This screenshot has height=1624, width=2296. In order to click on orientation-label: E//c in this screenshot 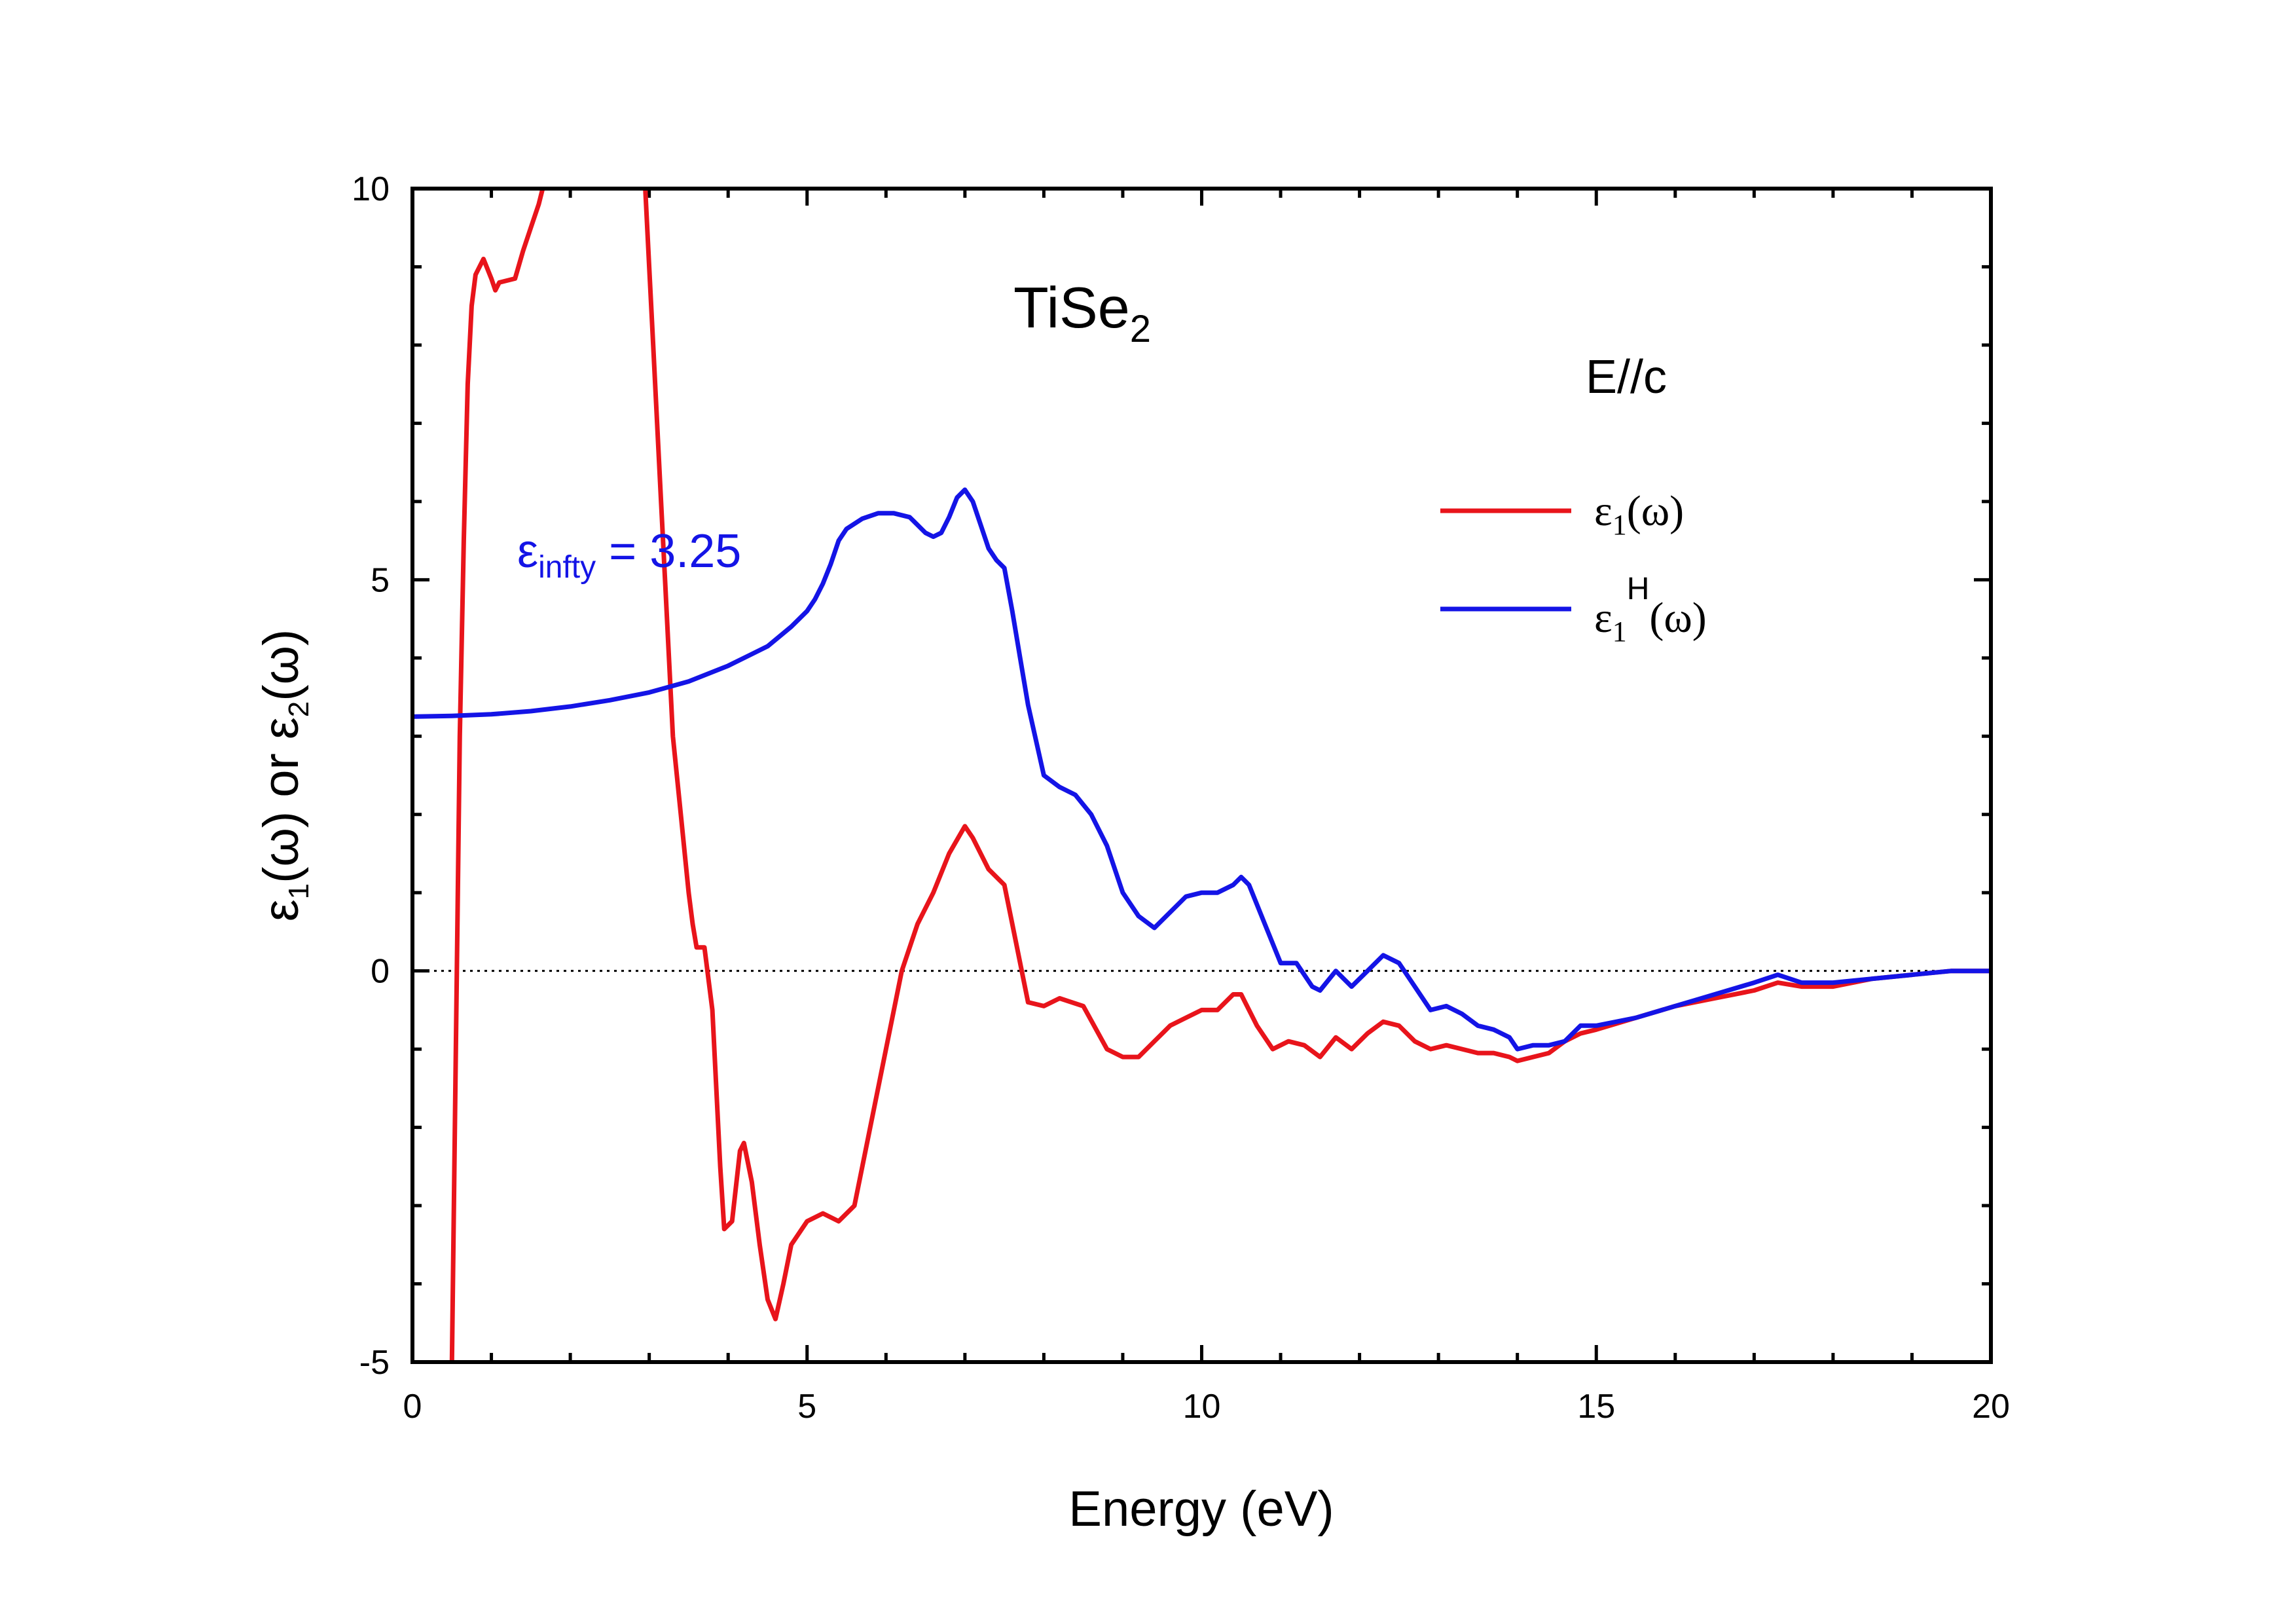, I will do `click(1626, 377)`.